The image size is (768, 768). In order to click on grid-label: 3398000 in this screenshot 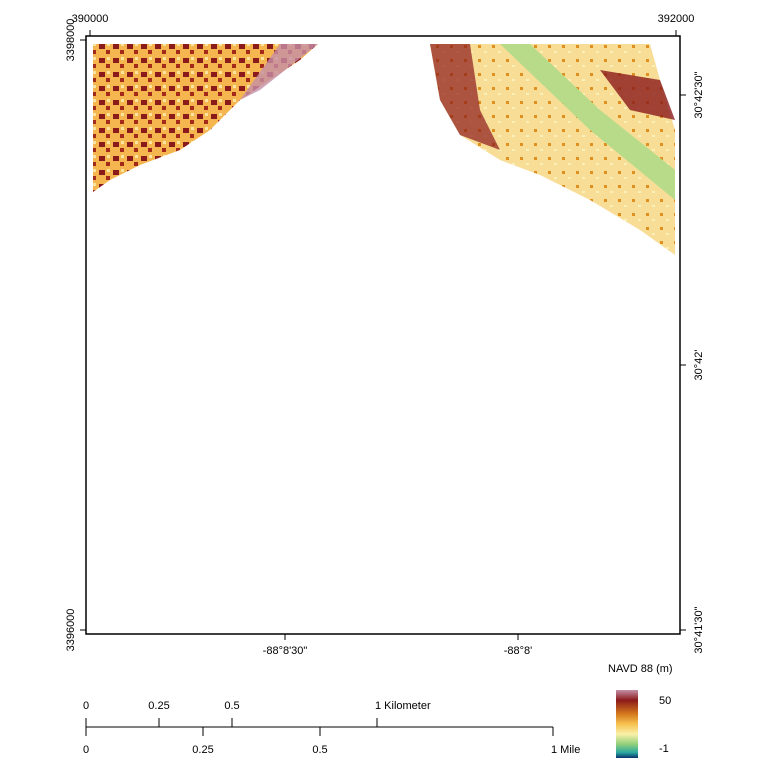, I will do `click(71, 40)`.